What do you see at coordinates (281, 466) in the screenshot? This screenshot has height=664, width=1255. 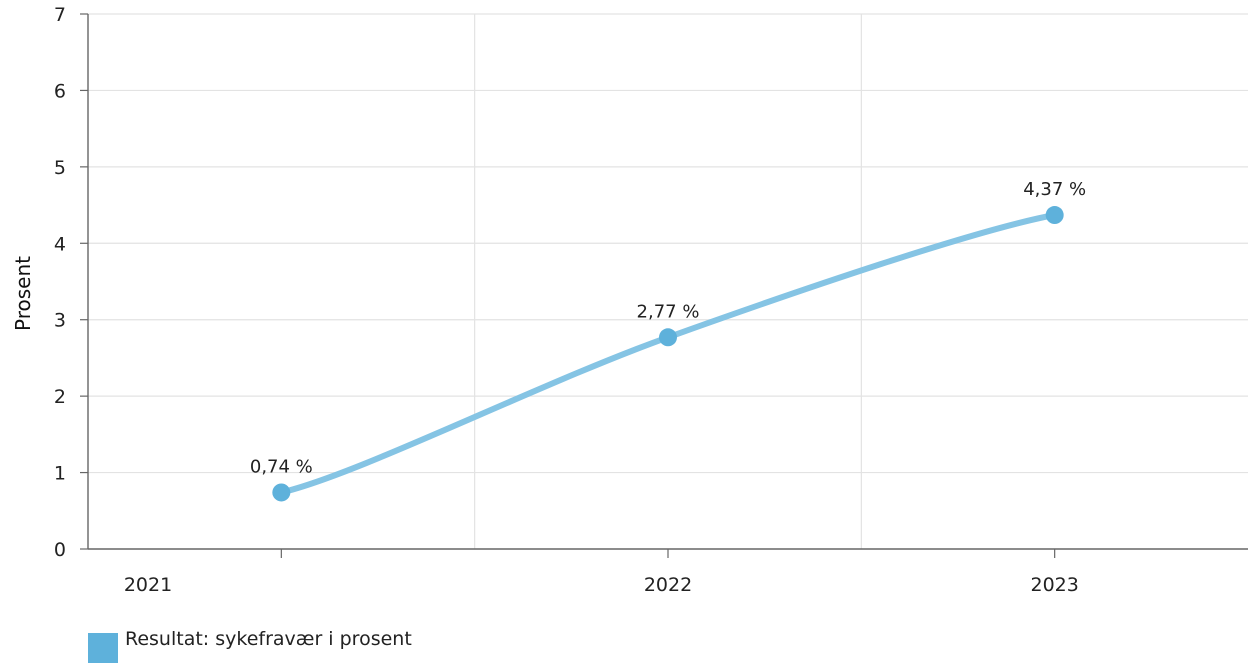 I see `data-label: 0,74 %` at bounding box center [281, 466].